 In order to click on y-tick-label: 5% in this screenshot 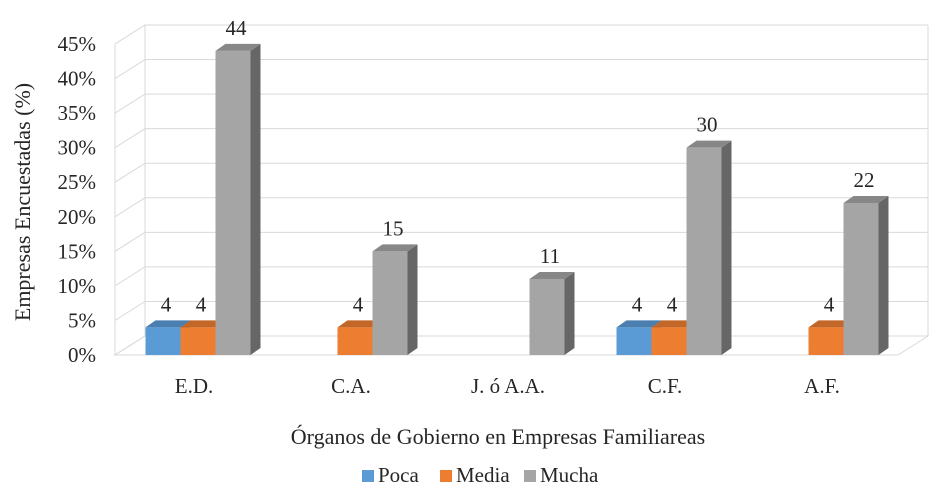, I will do `click(82, 320)`.